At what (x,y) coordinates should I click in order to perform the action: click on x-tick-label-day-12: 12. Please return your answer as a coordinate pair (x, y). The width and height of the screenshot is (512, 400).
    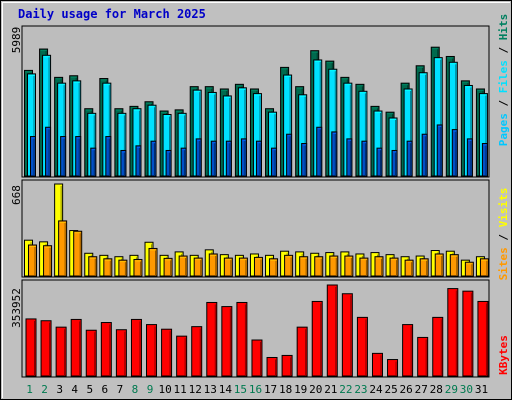
    Looking at the image, I should click on (195, 389).